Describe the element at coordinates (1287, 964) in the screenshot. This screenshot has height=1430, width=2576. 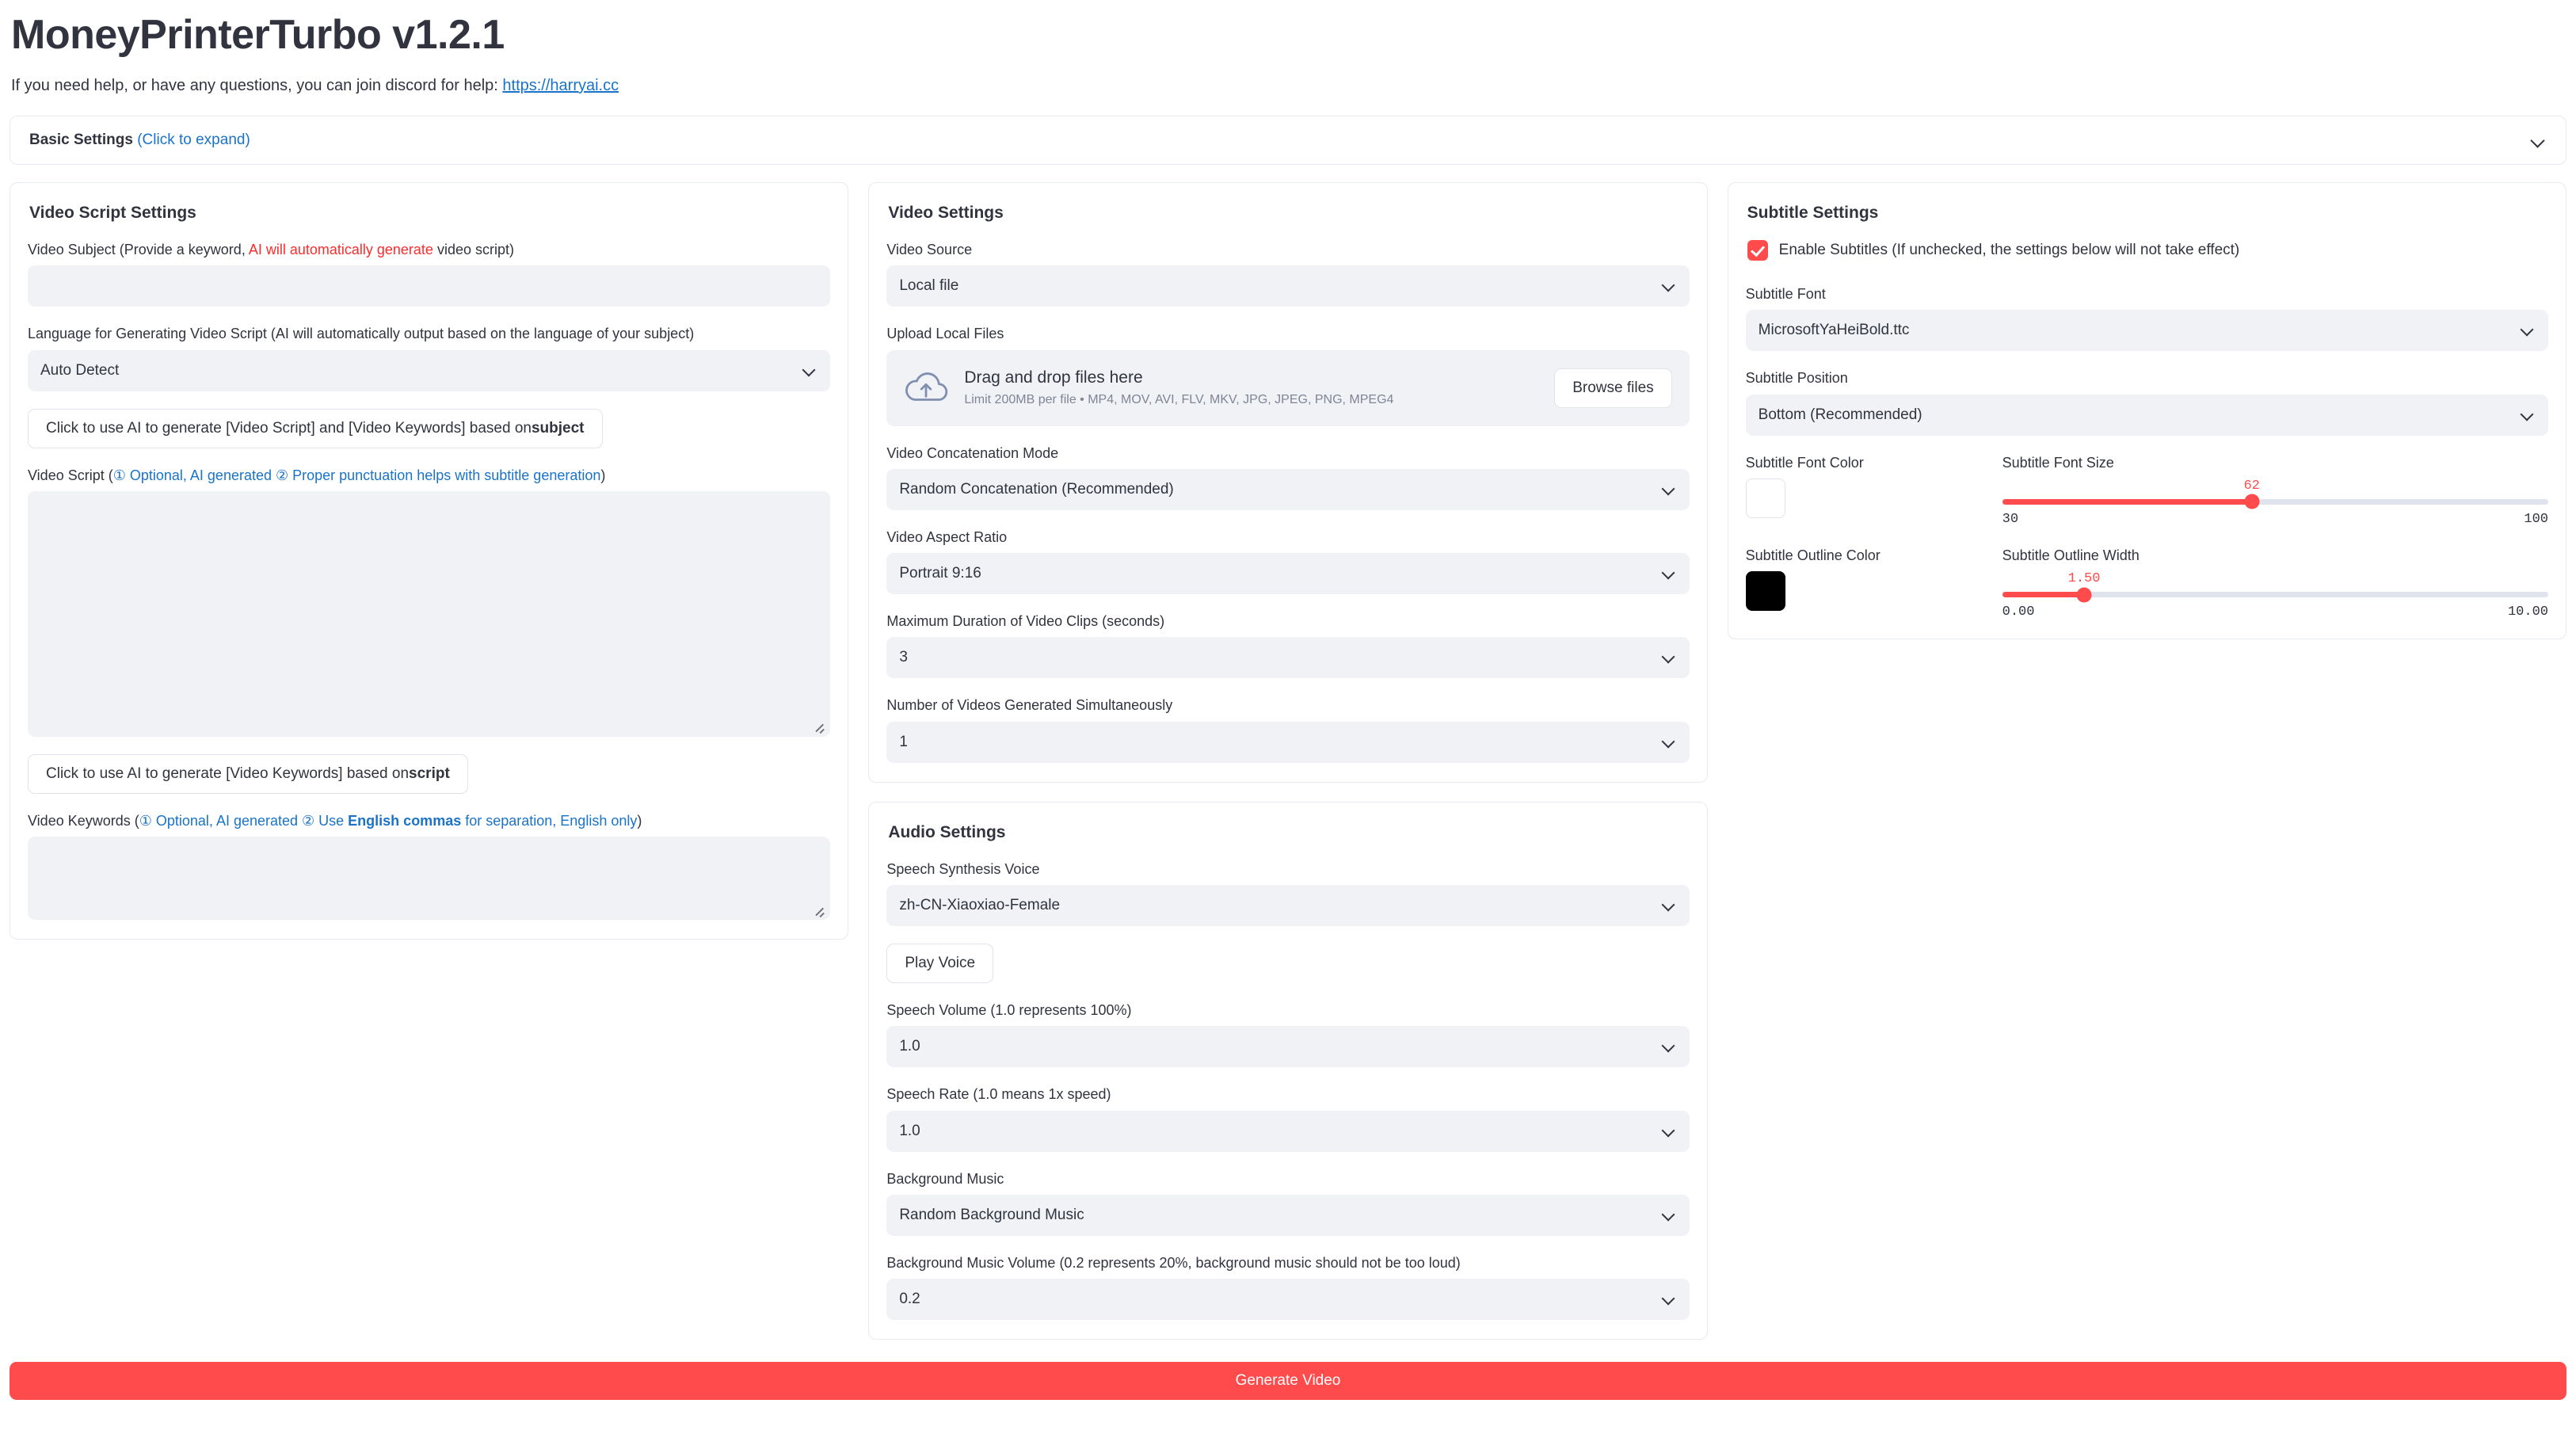
I see `play-voice-field: Play Voice` at that location.